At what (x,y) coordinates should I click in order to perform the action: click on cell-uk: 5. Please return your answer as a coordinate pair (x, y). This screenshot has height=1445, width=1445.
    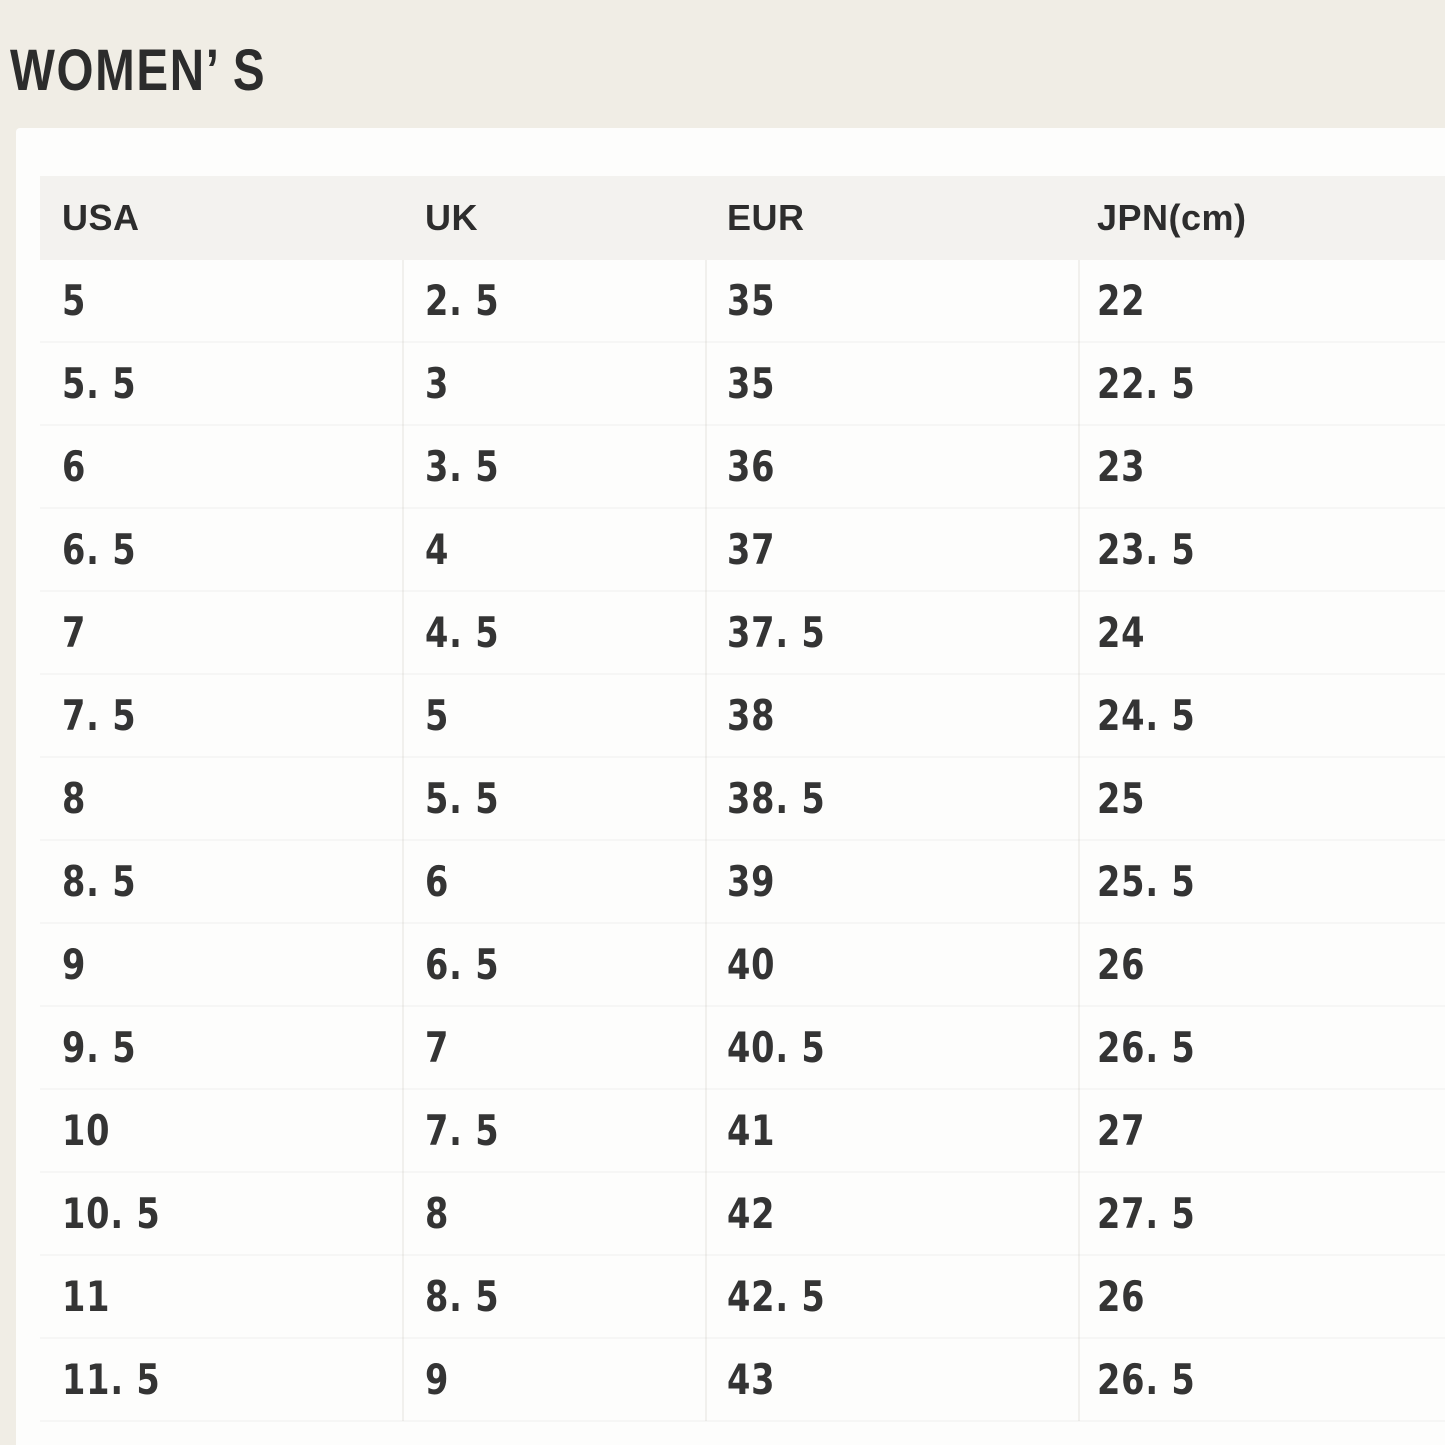
    Looking at the image, I should click on (437, 715).